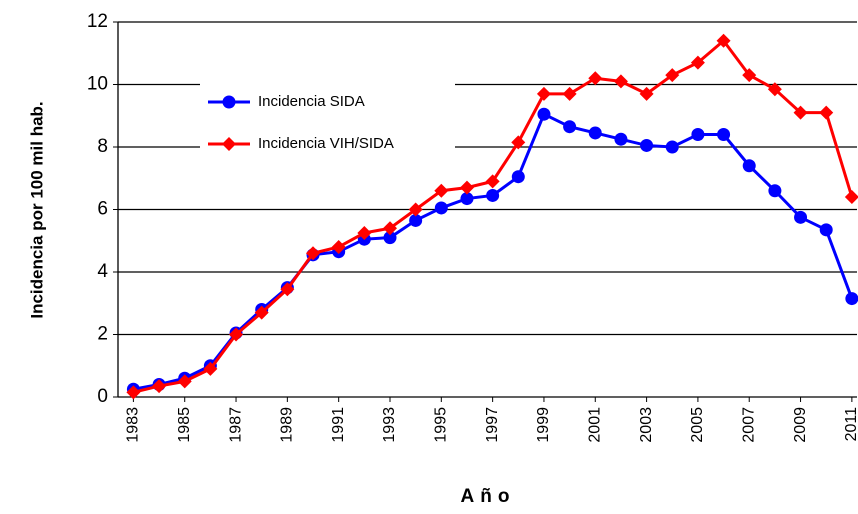 This screenshot has width=858, height=514. I want to click on y-tick-label: 2, so click(102, 334).